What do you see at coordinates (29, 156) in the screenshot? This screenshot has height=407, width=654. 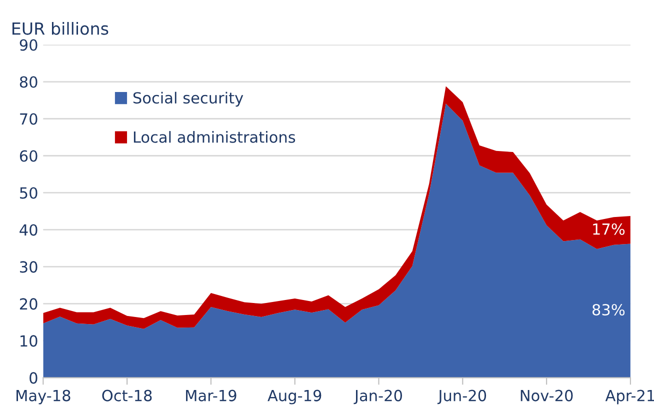 I see `y-tick-label: 60` at bounding box center [29, 156].